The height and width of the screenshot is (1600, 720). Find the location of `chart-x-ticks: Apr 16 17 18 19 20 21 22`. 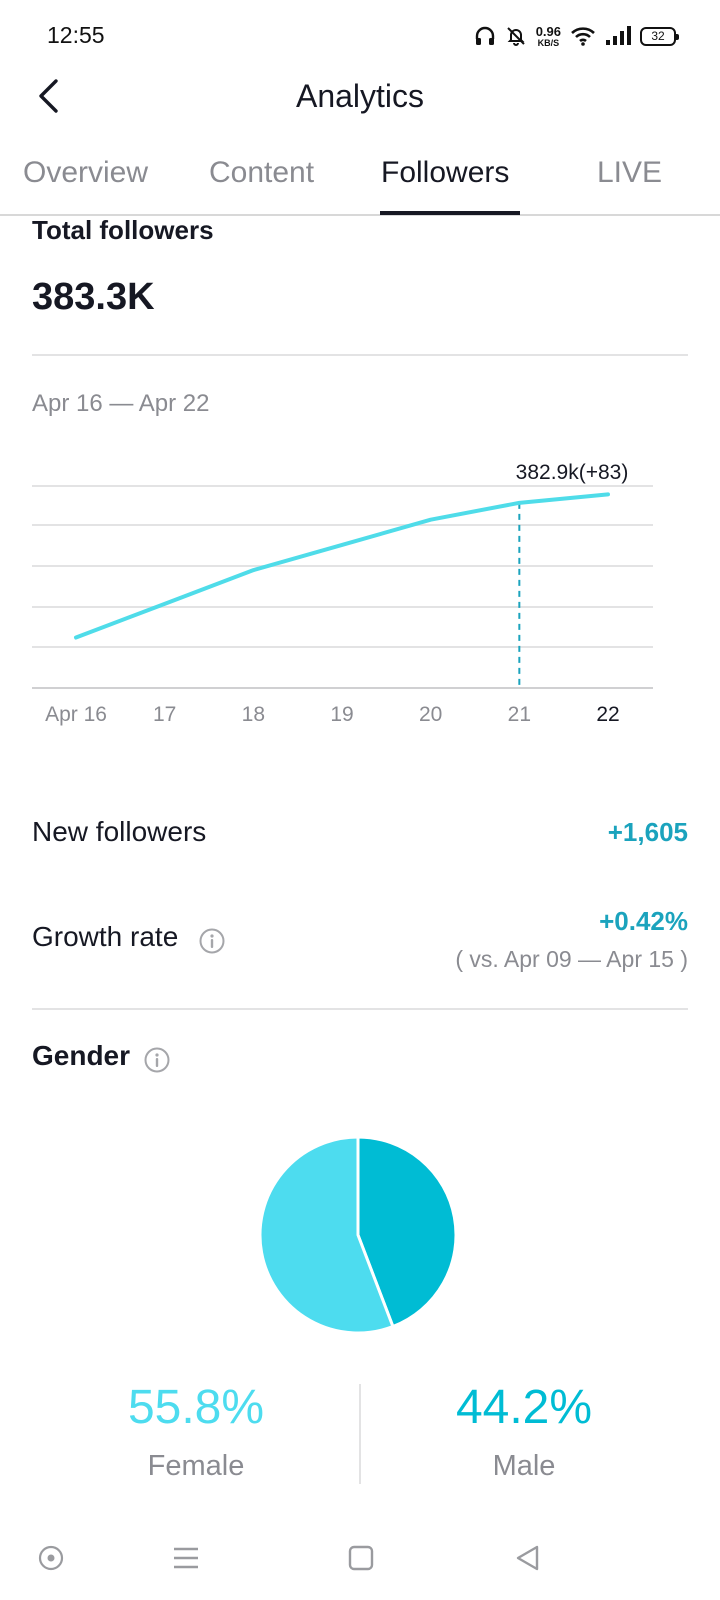

chart-x-ticks: Apr 16 17 18 19 20 21 22 is located at coordinates (332, 714).